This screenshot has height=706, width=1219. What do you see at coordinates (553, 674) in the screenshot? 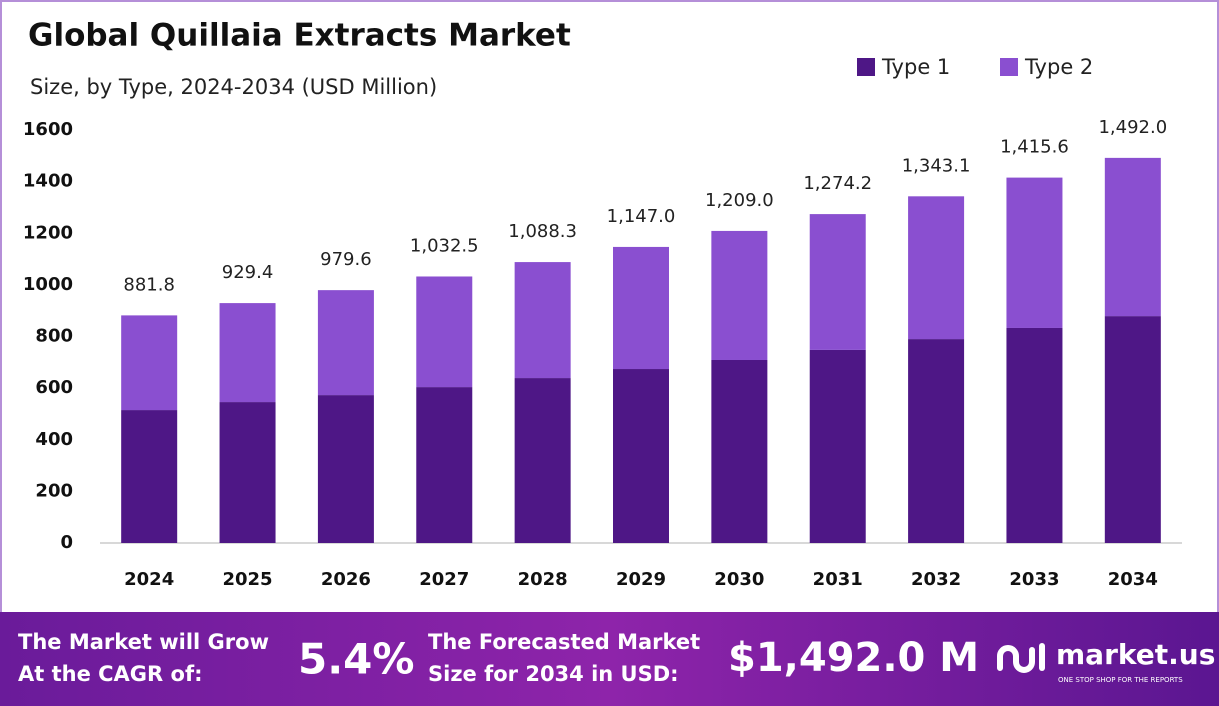
I see `forecast-label: Size for 2034 in USD:` at bounding box center [553, 674].